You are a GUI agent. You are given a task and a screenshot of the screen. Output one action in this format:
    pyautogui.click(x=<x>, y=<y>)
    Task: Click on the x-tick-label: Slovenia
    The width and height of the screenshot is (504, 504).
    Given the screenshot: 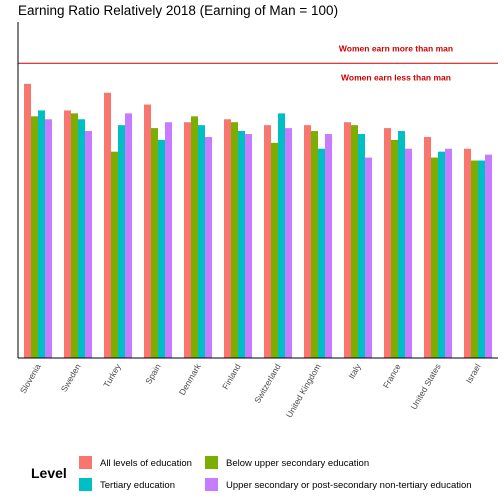 What is the action you would take?
    pyautogui.click(x=30, y=378)
    